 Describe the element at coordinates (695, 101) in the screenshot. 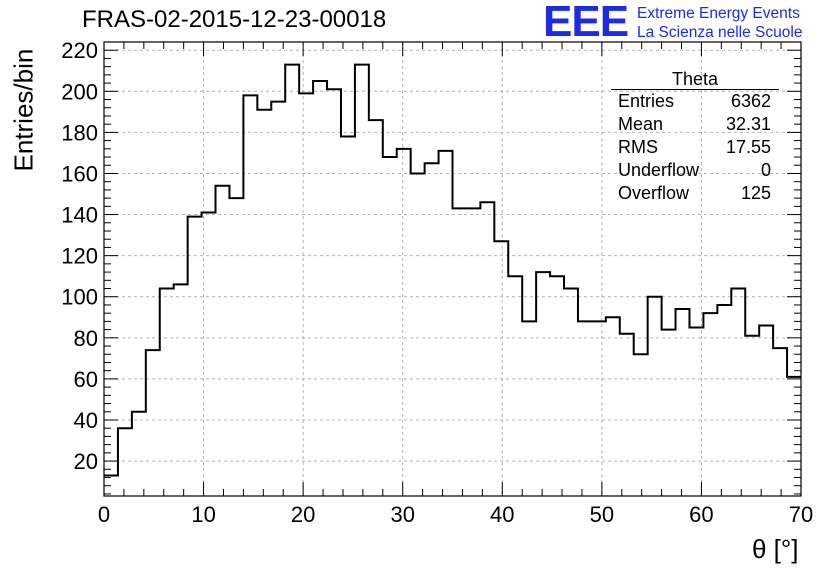

I see `stats-row-entries: Entries 6362` at that location.